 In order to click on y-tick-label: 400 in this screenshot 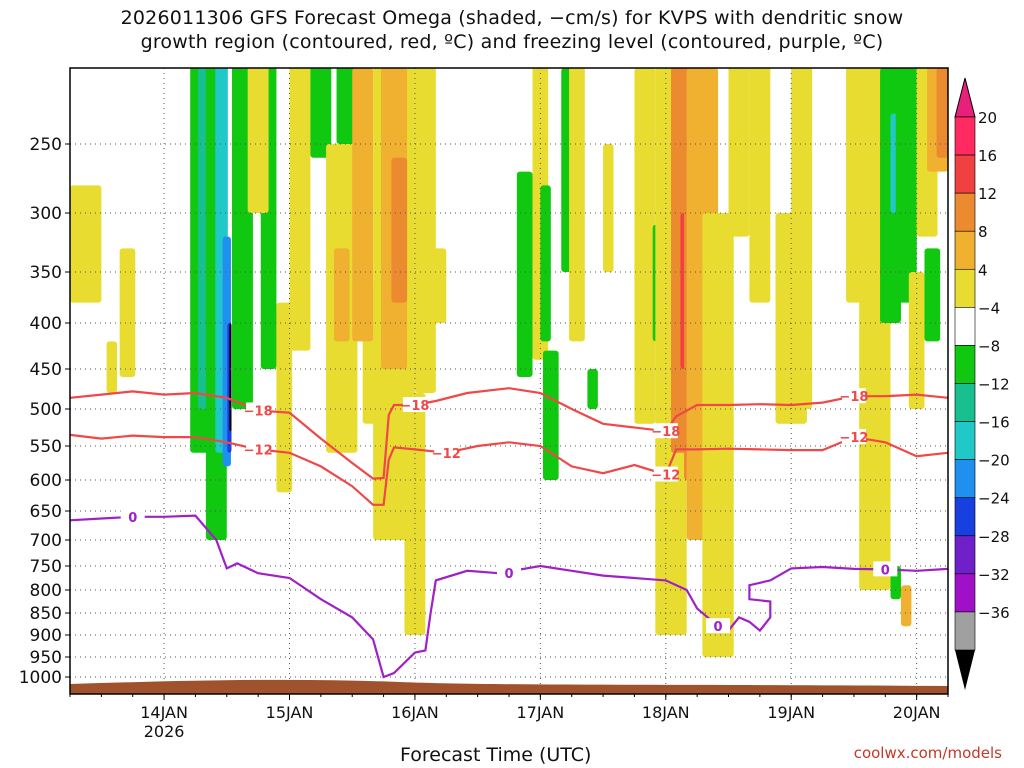, I will do `click(46, 324)`.